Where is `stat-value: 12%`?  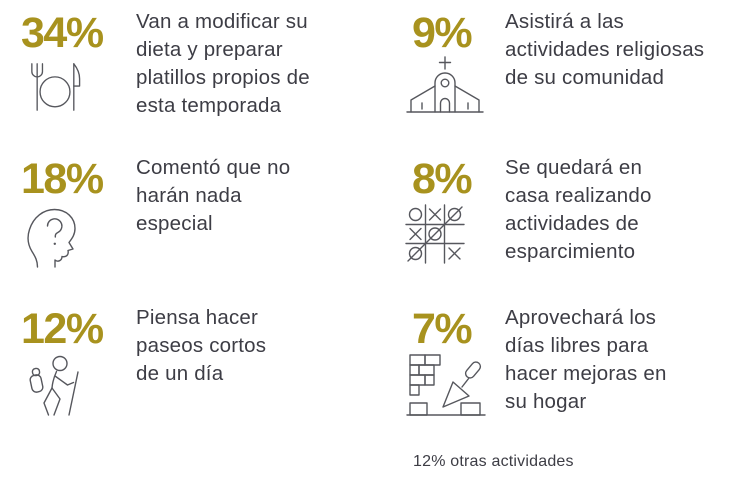 stat-value: 12% is located at coordinates (62, 329).